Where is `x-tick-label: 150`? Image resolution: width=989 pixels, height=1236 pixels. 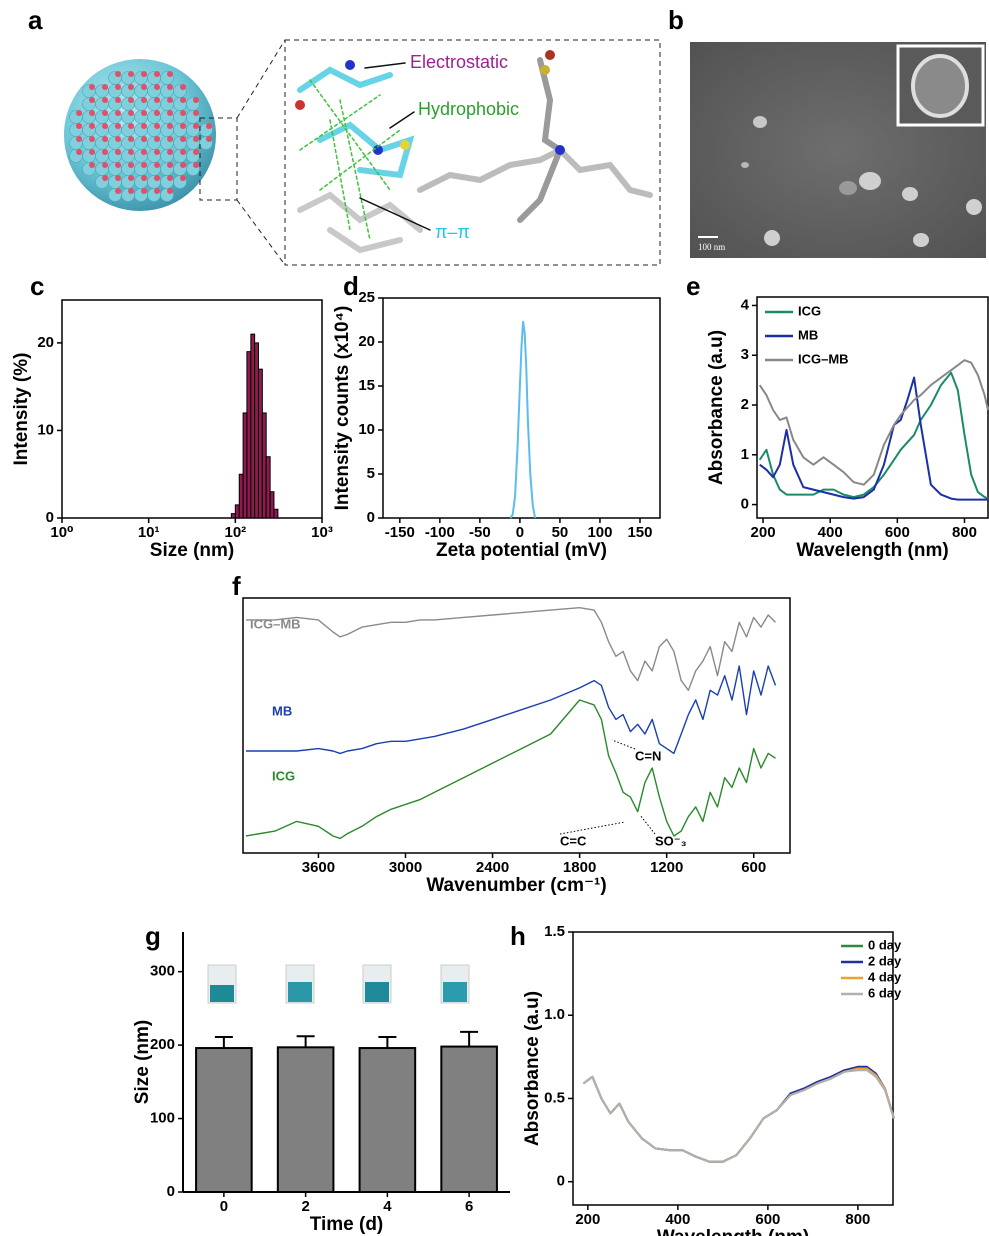 x-tick-label: 150 is located at coordinates (639, 532).